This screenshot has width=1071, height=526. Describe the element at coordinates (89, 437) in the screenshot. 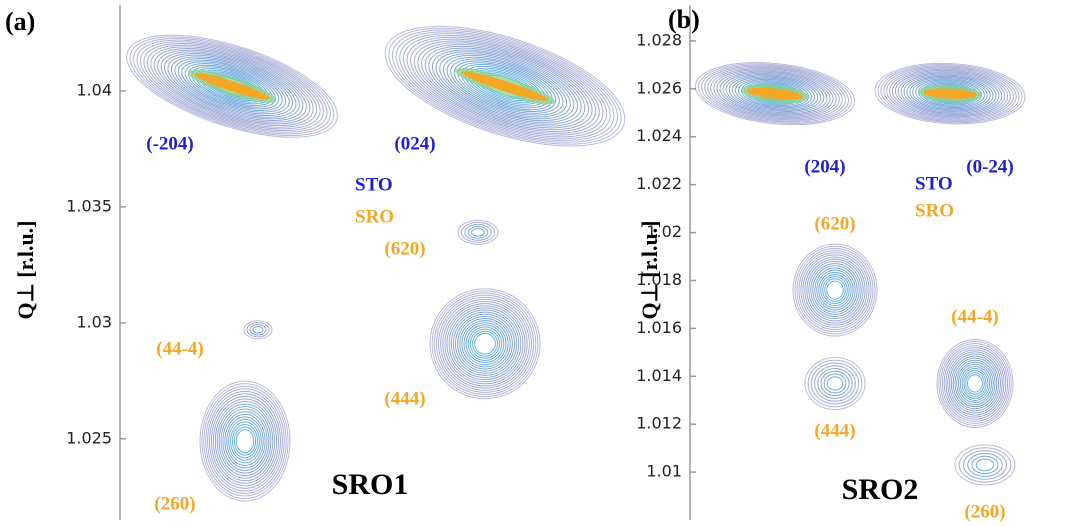

I see `y-tick-label: 1.025` at that location.